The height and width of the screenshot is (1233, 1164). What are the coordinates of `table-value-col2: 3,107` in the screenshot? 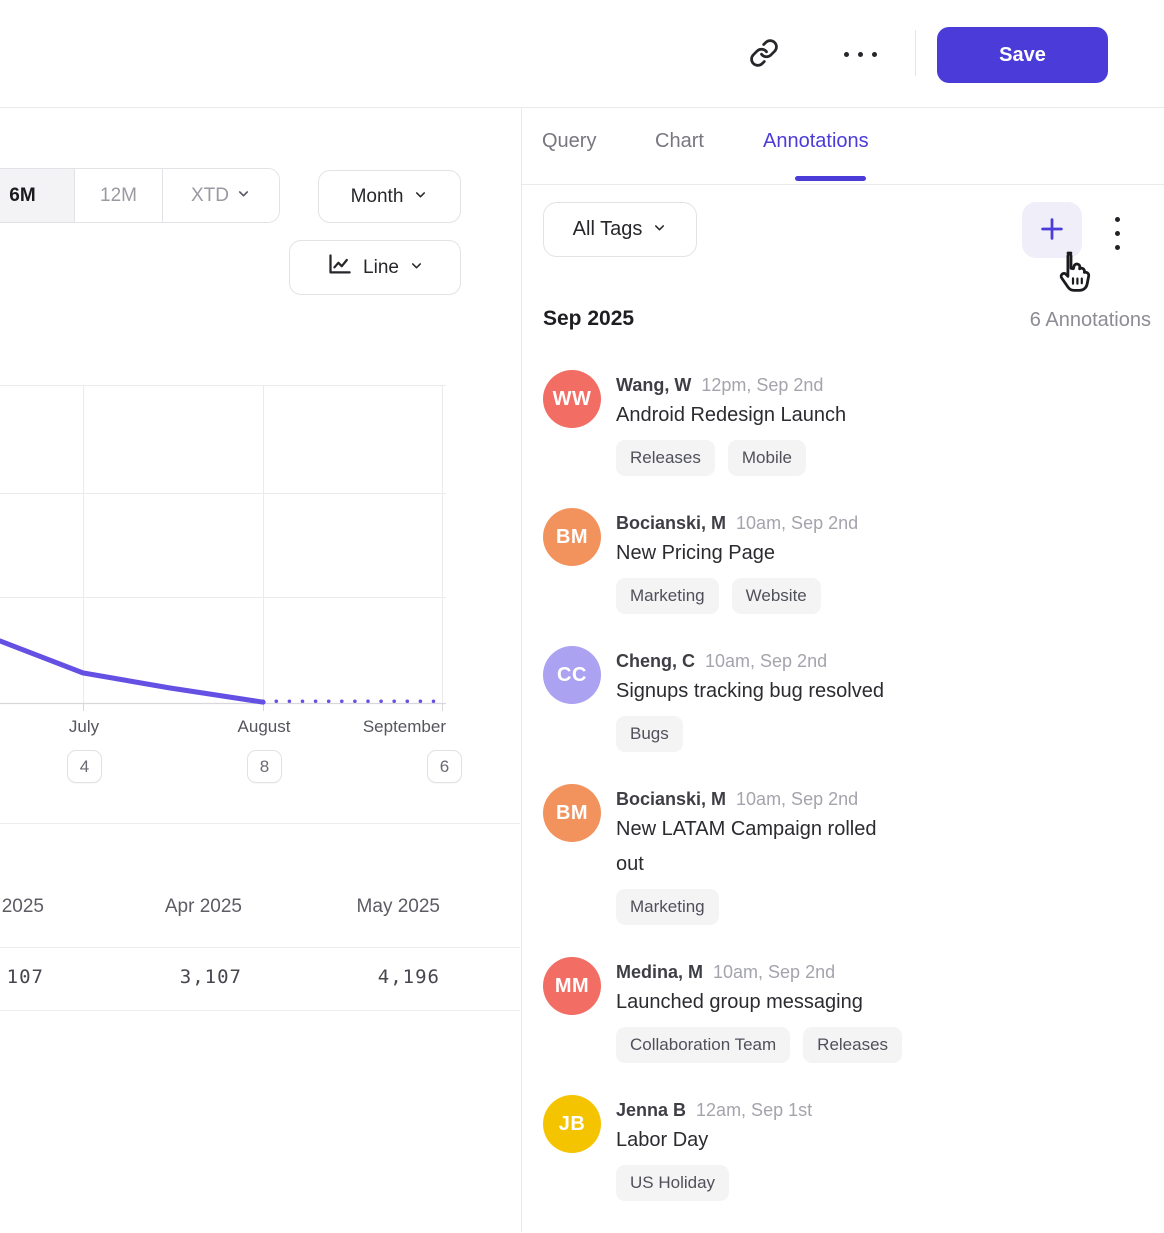 It's located at (210, 977).